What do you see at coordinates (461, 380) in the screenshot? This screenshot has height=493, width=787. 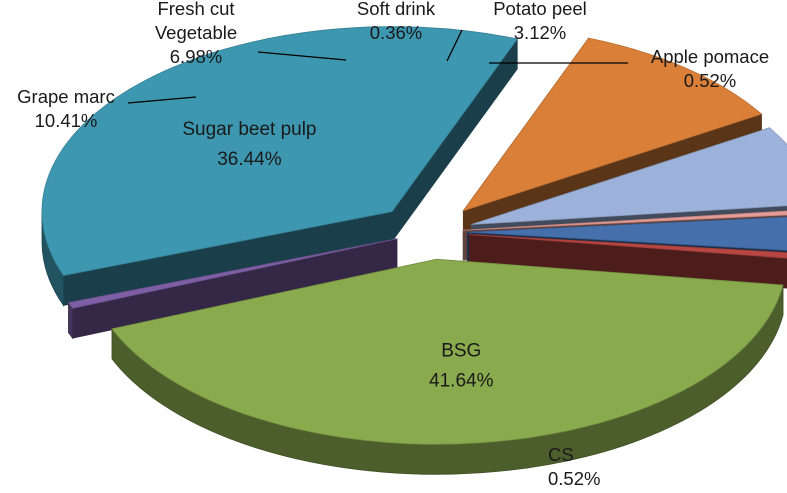 I see `slice-value-bsg: 41.64%` at bounding box center [461, 380].